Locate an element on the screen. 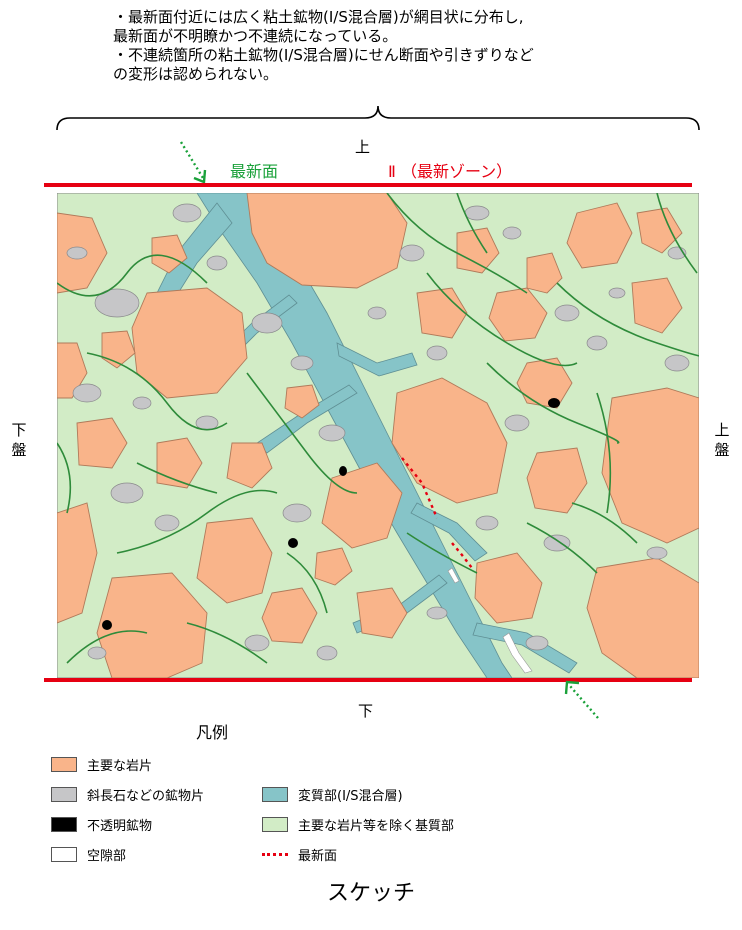  label-newest-surface: 最新面 is located at coordinates (254, 171).